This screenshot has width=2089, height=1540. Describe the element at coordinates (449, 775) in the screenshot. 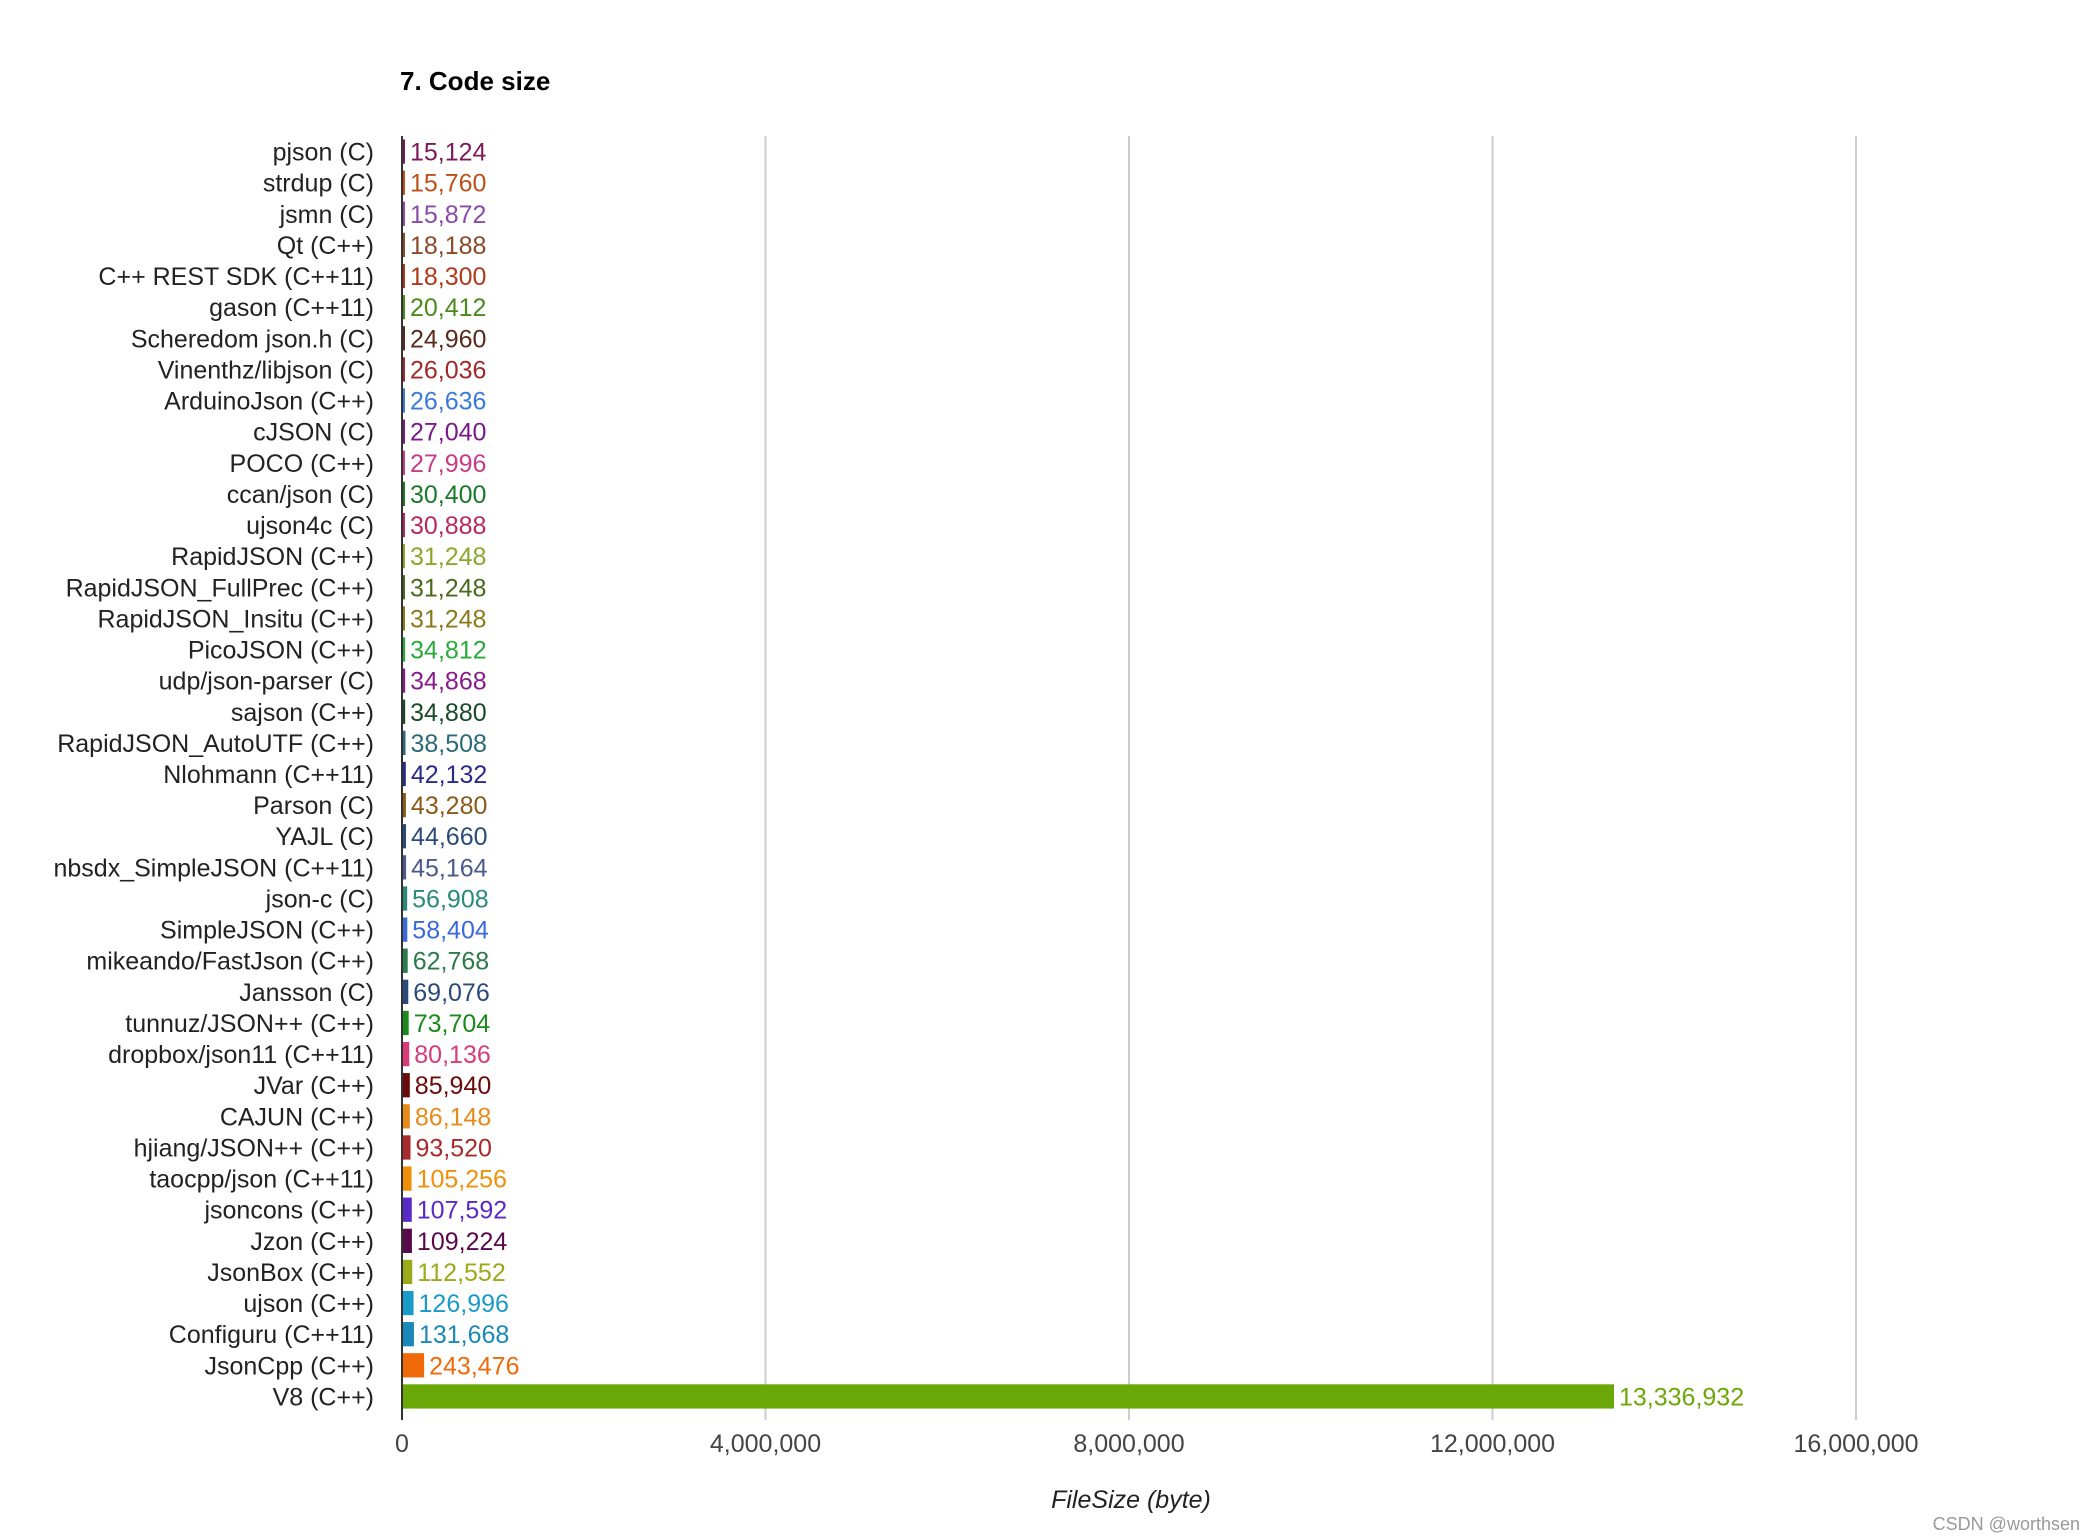

I see `value-label: 42,132` at that location.